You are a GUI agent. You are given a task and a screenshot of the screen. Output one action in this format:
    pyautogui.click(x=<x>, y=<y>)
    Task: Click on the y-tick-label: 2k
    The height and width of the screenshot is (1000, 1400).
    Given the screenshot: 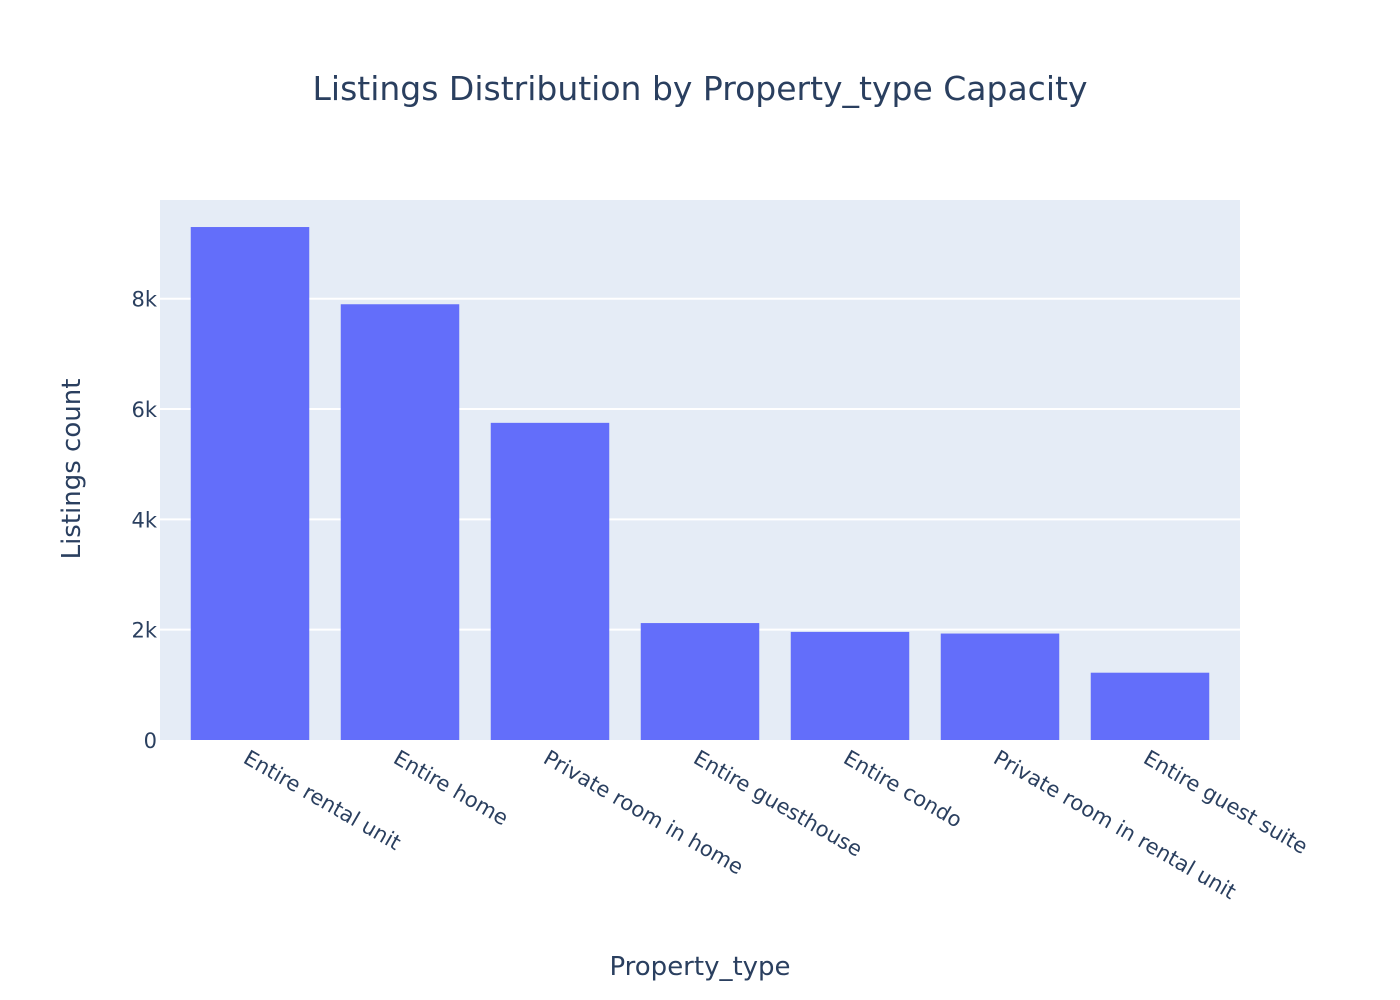 What is the action you would take?
    pyautogui.click(x=144, y=631)
    